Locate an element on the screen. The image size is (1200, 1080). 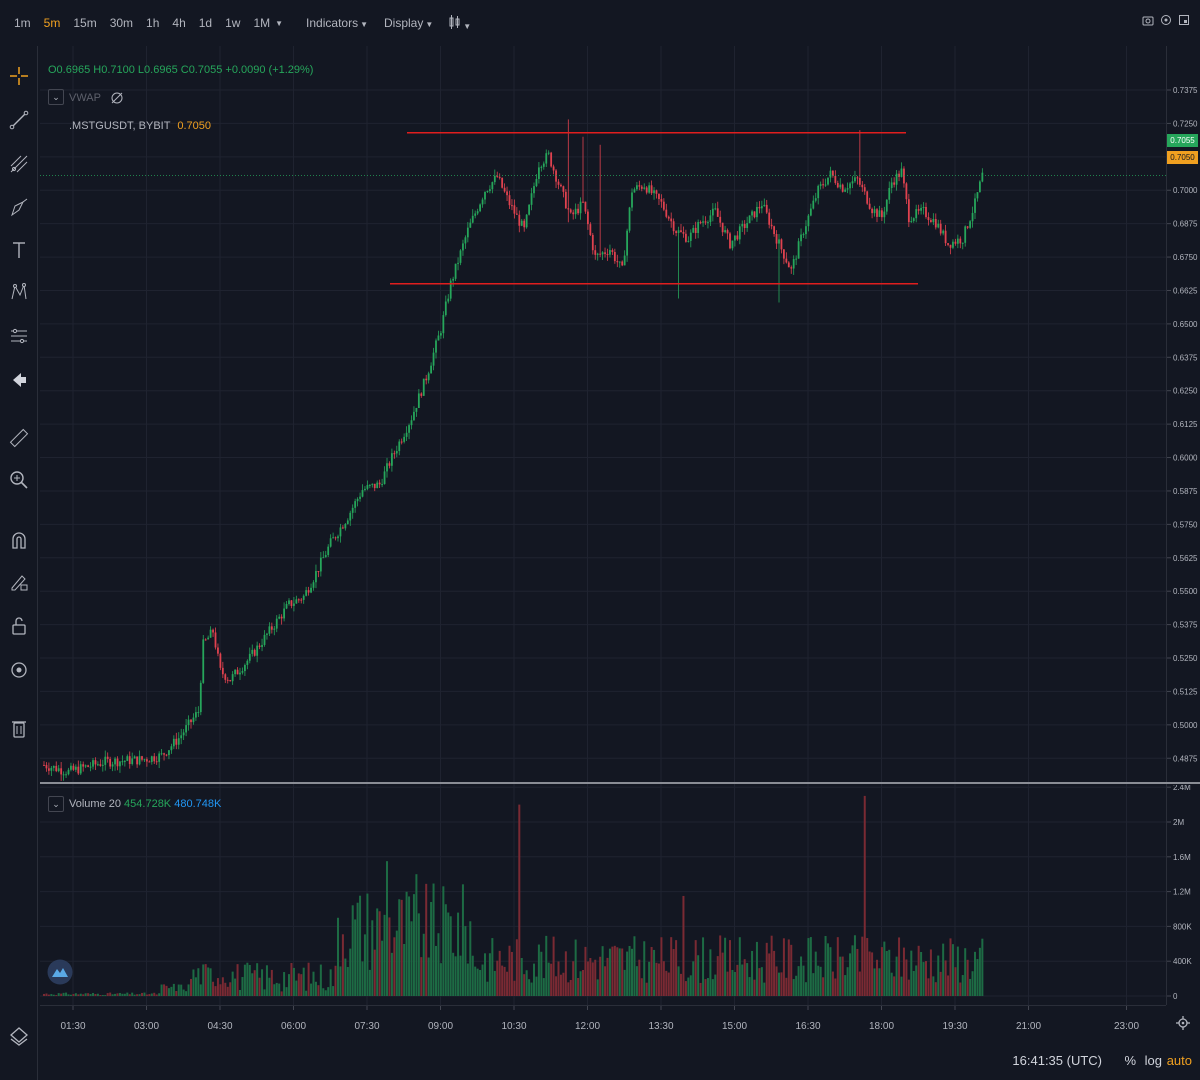
last-price-tag: 0.7055 is located at coordinates (1182, 140).